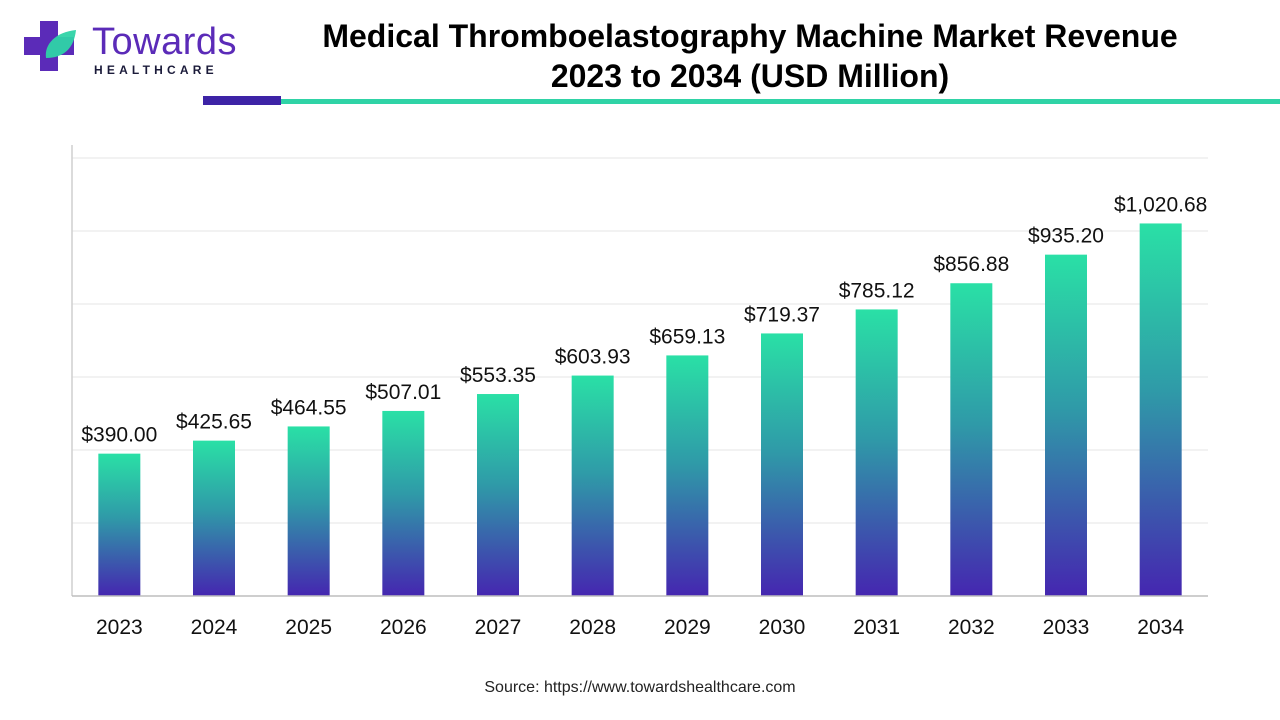  Describe the element at coordinates (971, 439) in the screenshot. I see `bar-2032` at that location.